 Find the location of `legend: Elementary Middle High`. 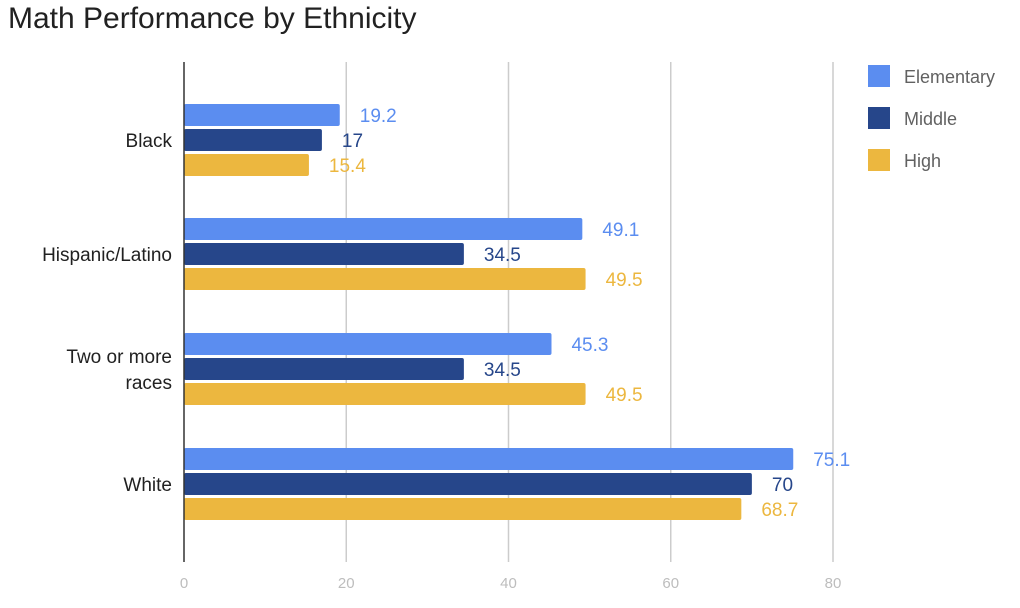

legend: Elementary Middle High is located at coordinates (931, 118).